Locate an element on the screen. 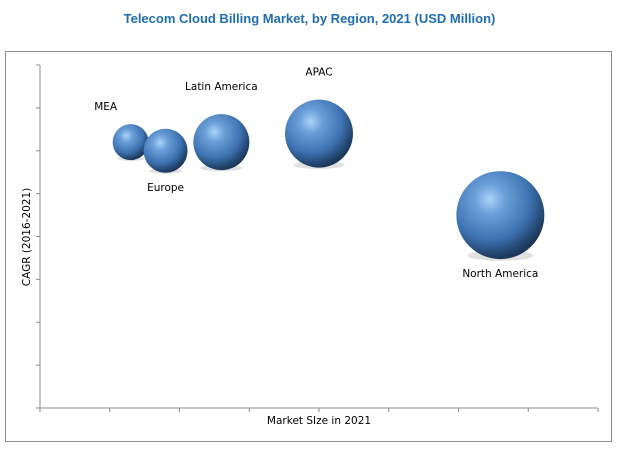  x-axis-label: Market SIze in 2021 is located at coordinates (319, 421).